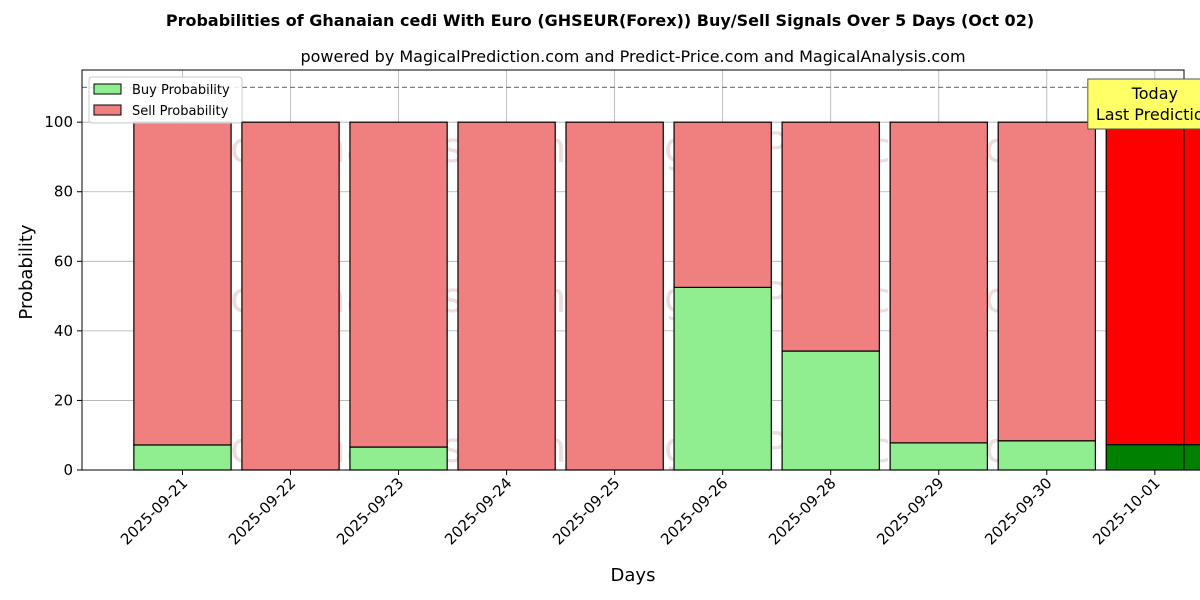 This screenshot has height=600, width=1200. Describe the element at coordinates (910, 511) in the screenshot. I see `x-tick-label: 2025-09-29` at that location.